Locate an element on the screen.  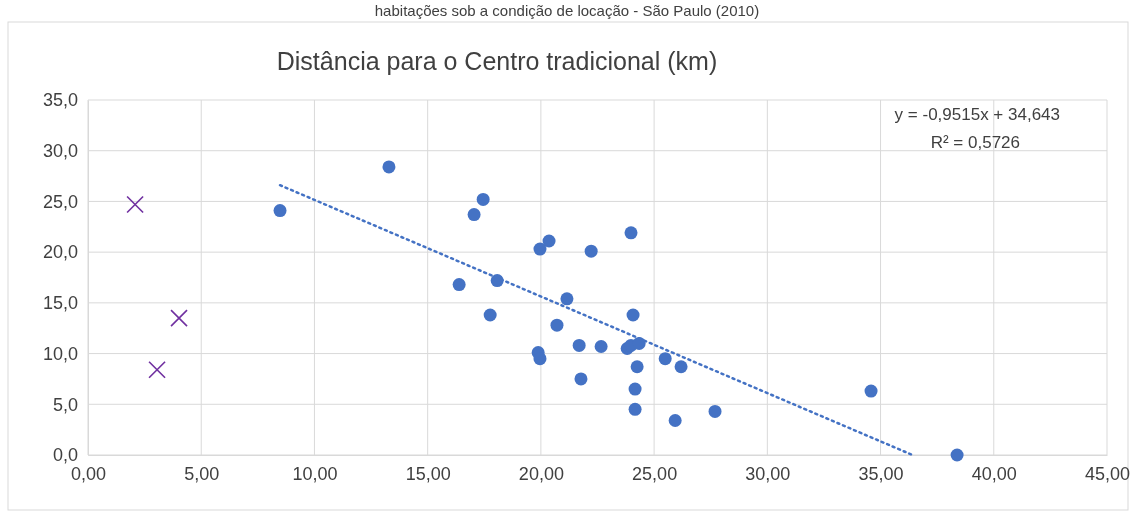
y-tick-label: 10,0 is located at coordinates (60, 353).